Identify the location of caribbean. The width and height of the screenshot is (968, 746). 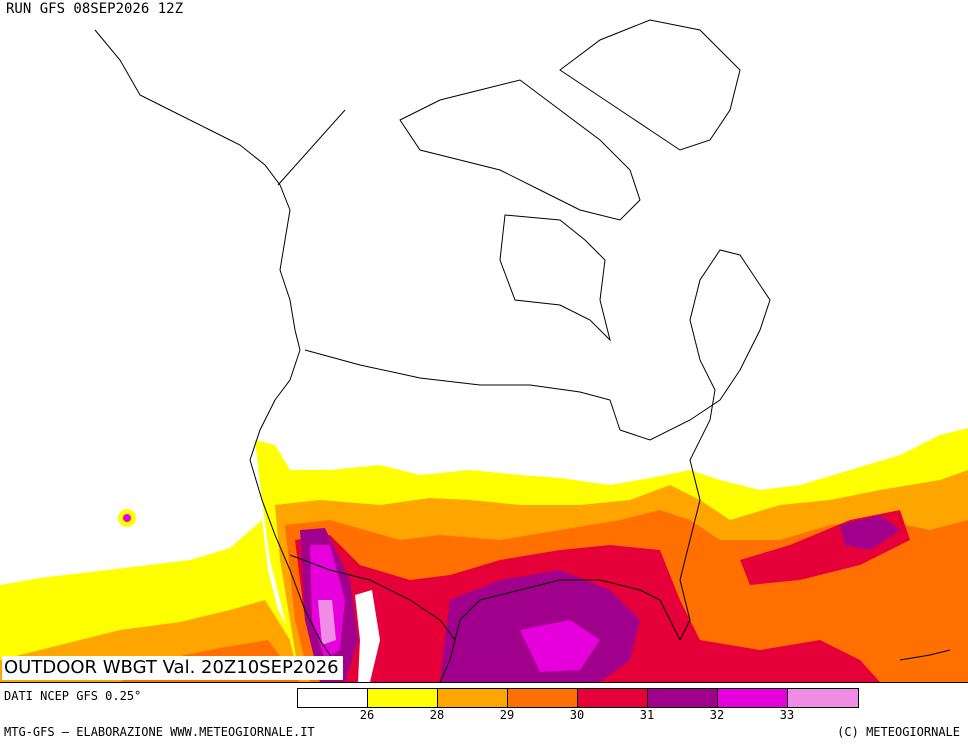
(925, 655).